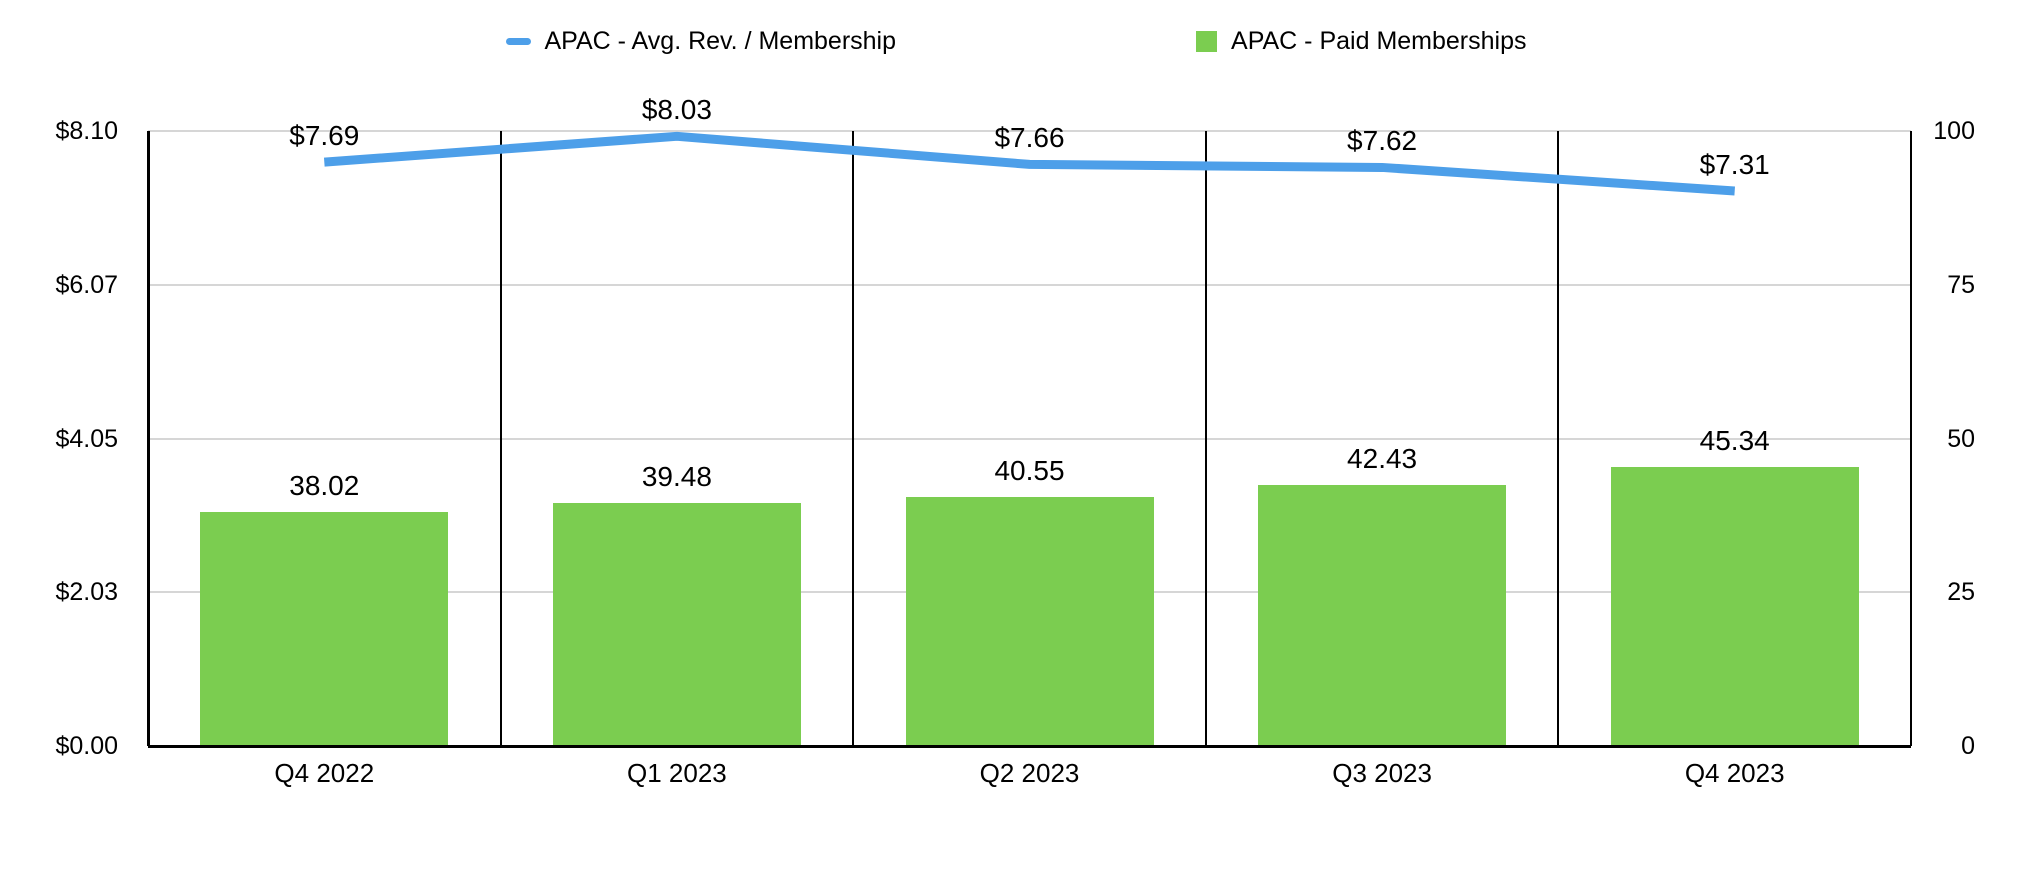  Describe the element at coordinates (676, 477) in the screenshot. I see `bar-value-label: 39.48` at that location.